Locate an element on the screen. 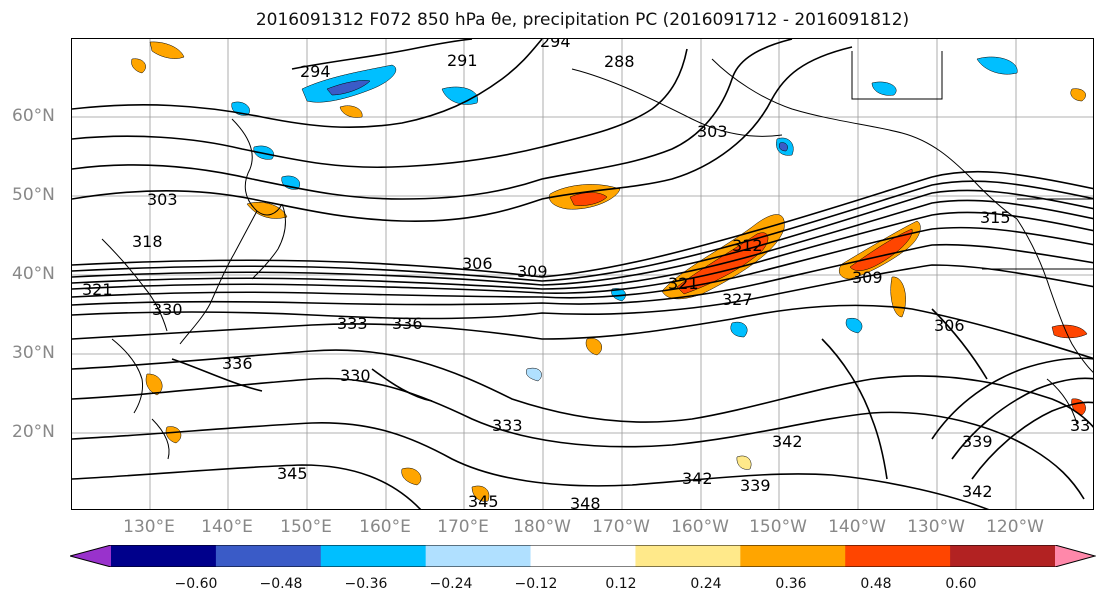  contour-label: 312 is located at coordinates (747, 245).